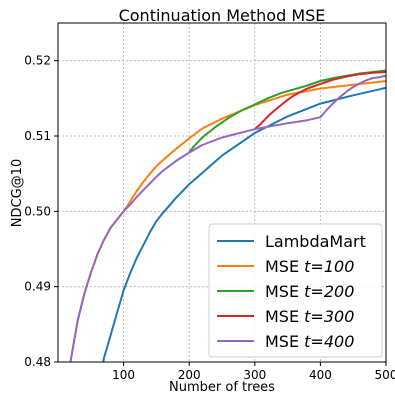 The image size is (395, 396). What do you see at coordinates (329, 291) in the screenshot?
I see `legend-label-threshold: t=200` at bounding box center [329, 291].